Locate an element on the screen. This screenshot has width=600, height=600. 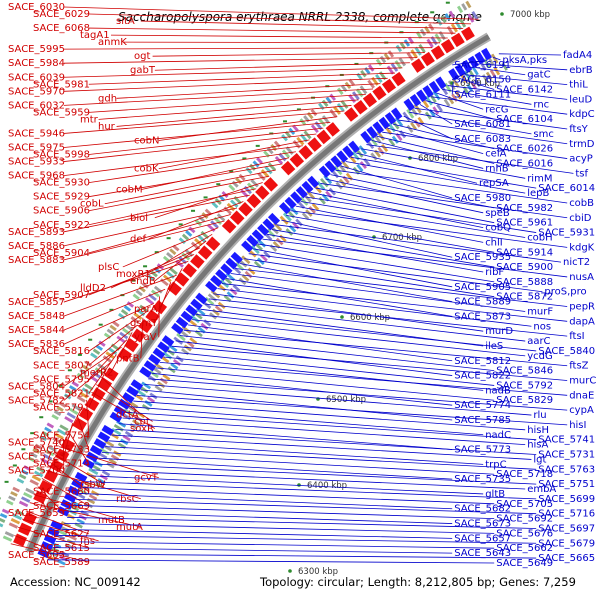
left-gene-label: SACE_5946 is located at coordinates (36, 133).